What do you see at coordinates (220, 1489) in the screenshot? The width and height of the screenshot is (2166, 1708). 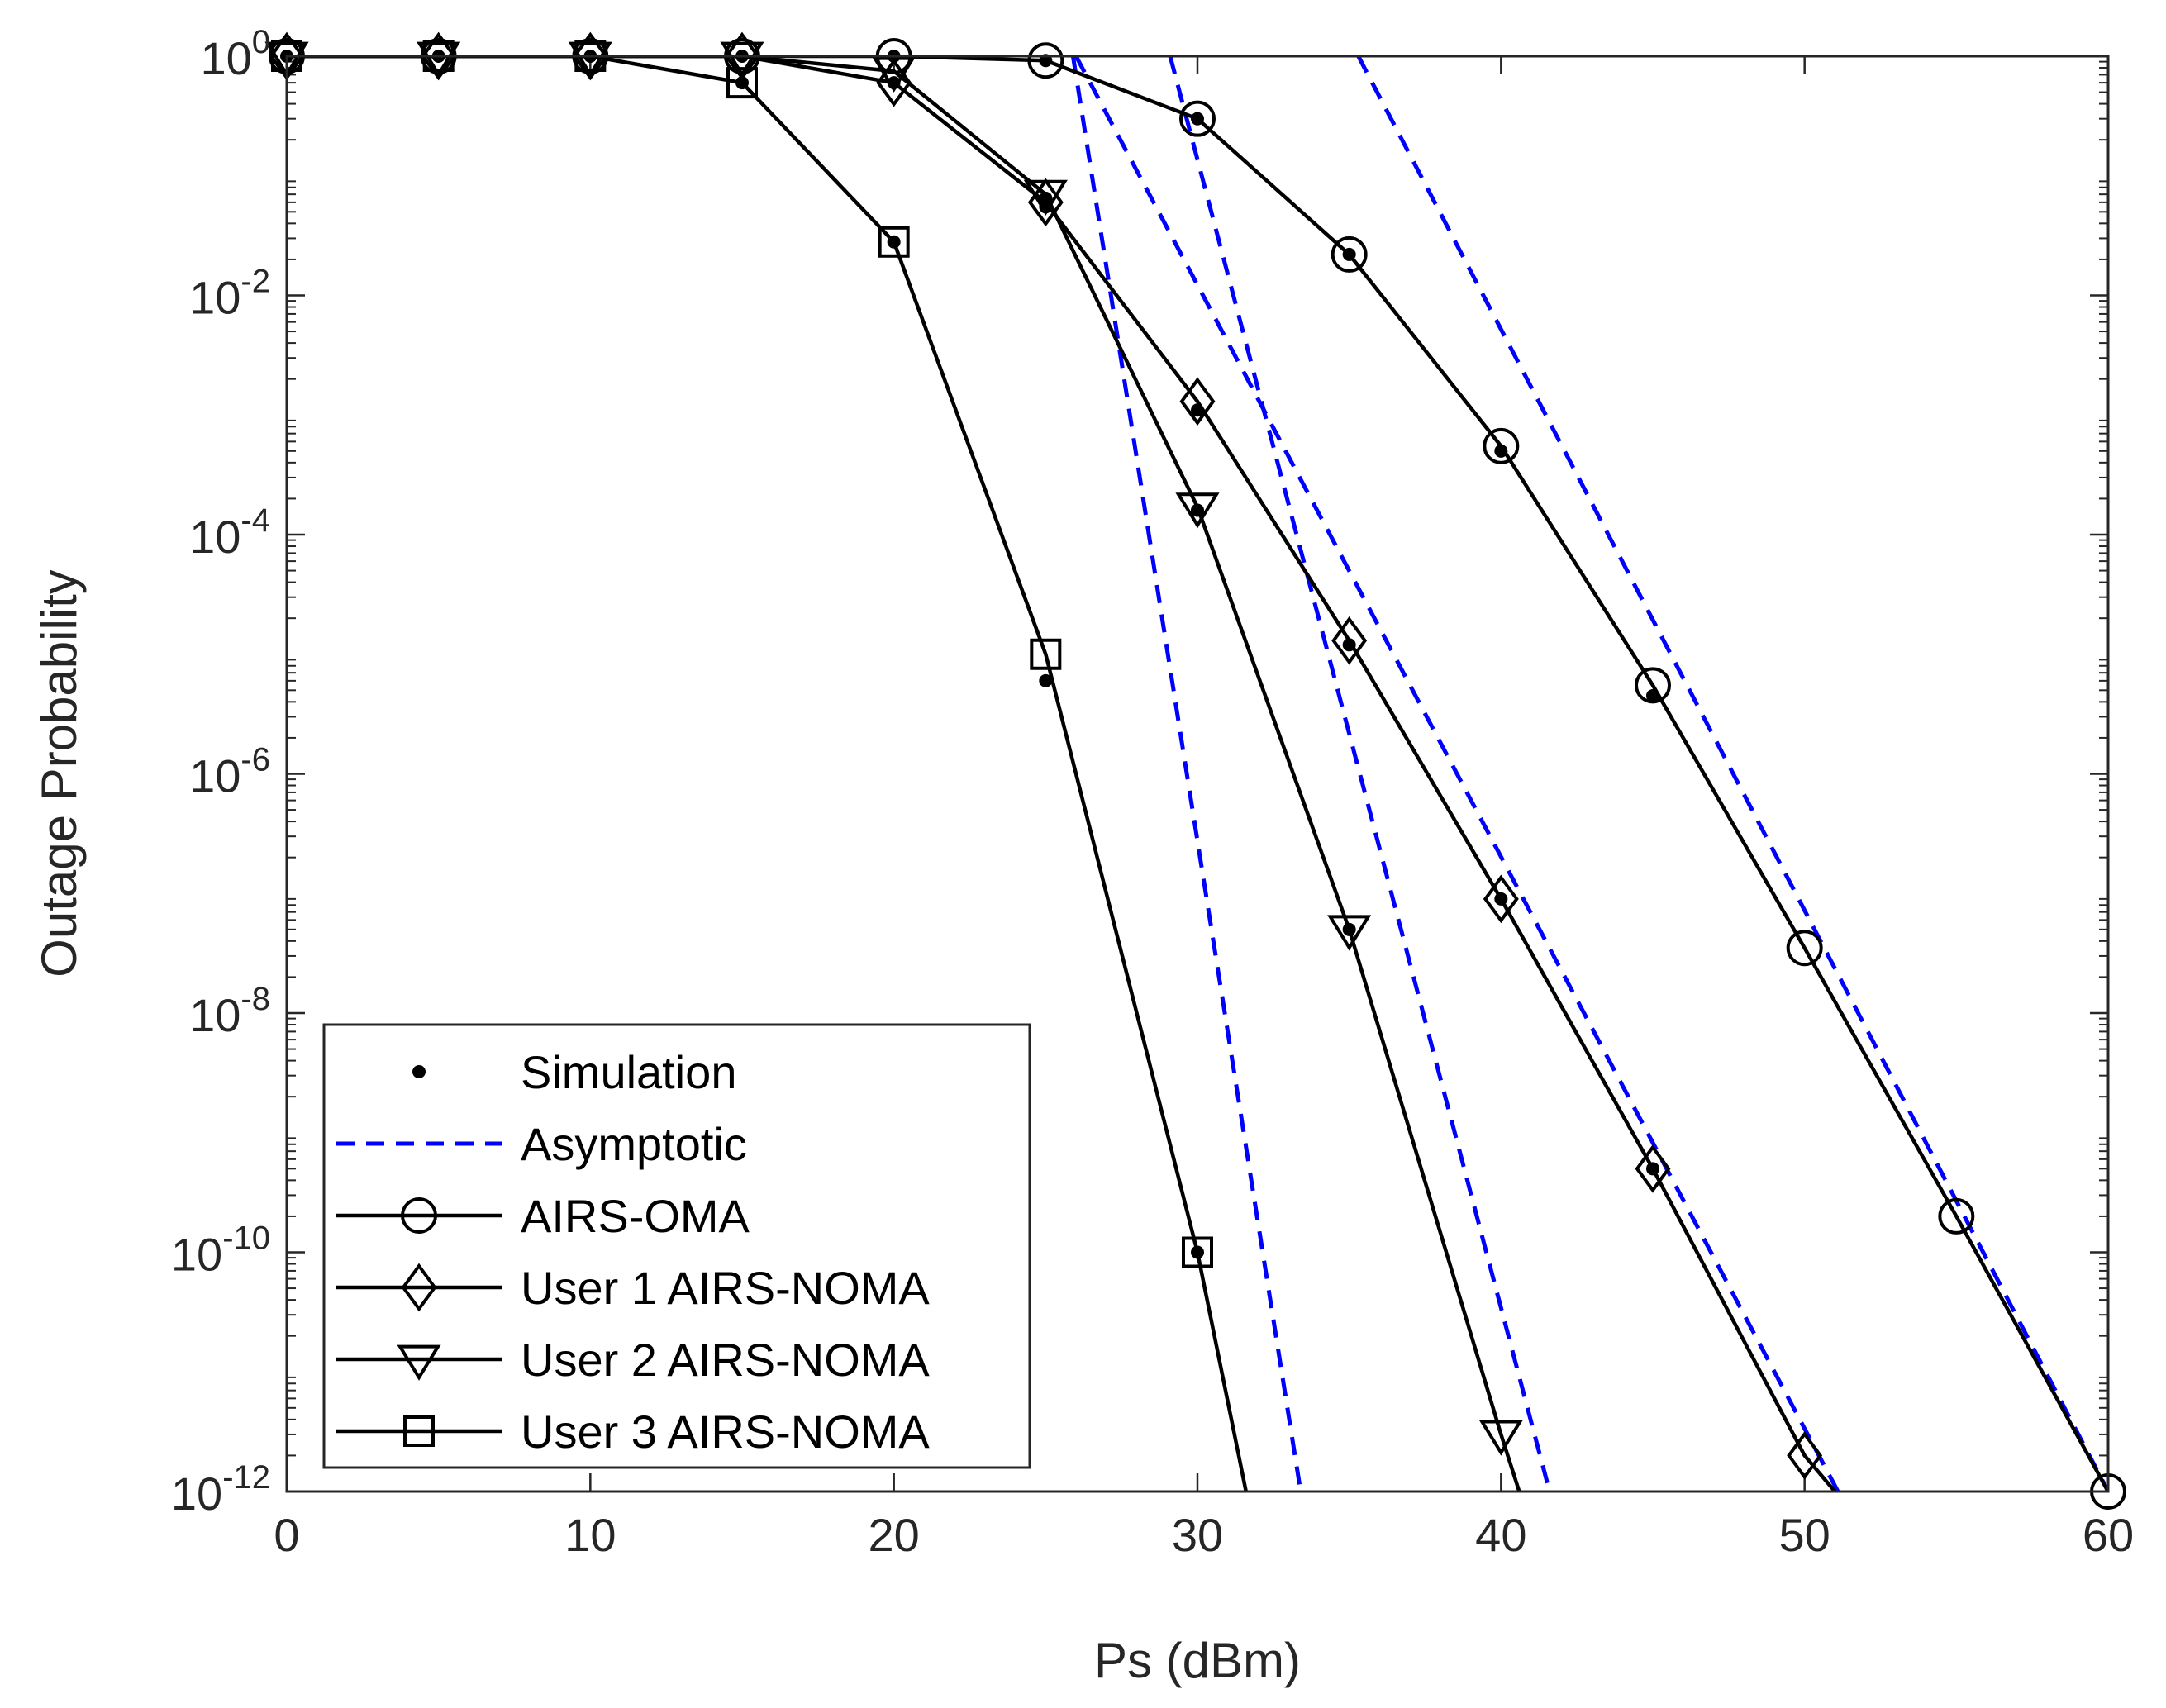 I see `y-tick-label: 10⁻¹²` at bounding box center [220, 1489].